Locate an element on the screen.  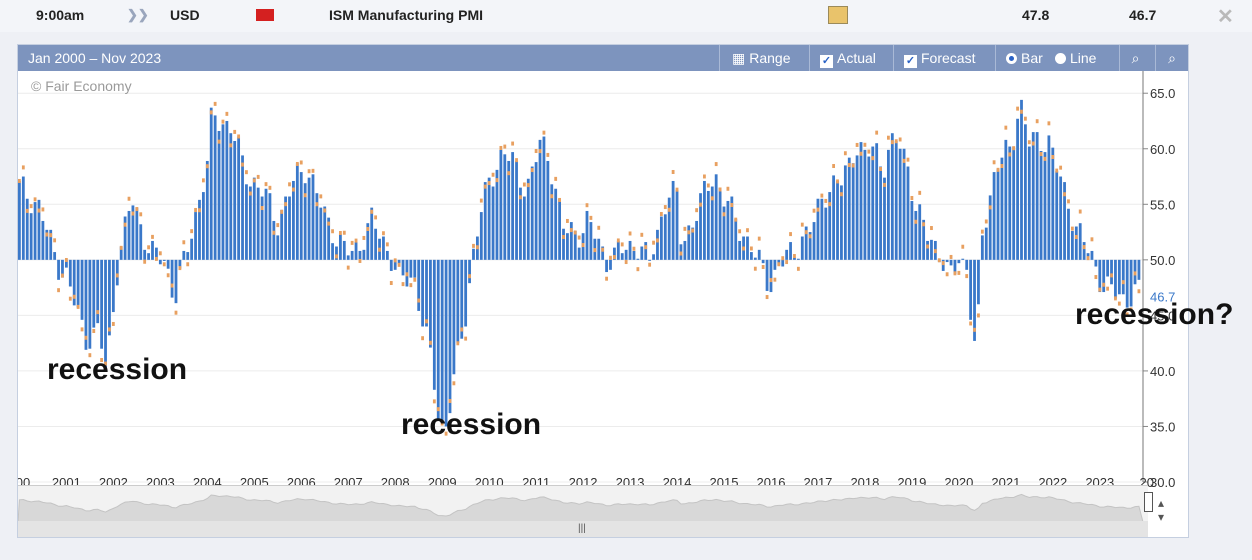
scroll-arrows-icon: ▴ ▾ is located at coordinates (1161, 510).